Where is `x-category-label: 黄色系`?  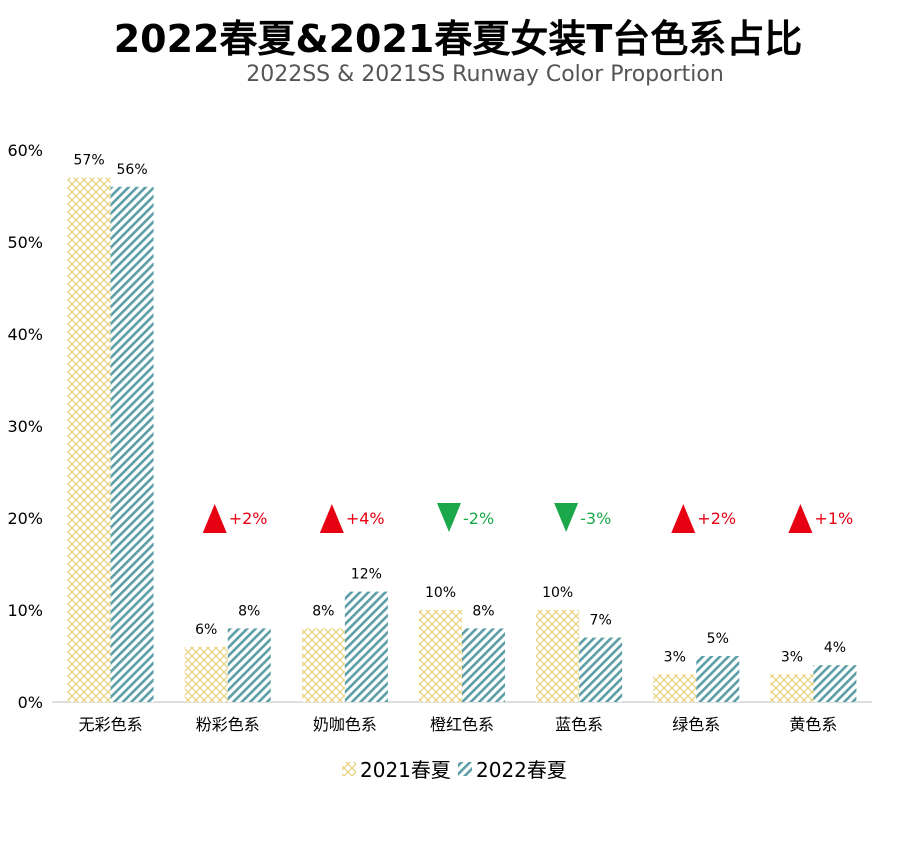
x-category-label: 黄色系 is located at coordinates (813, 724).